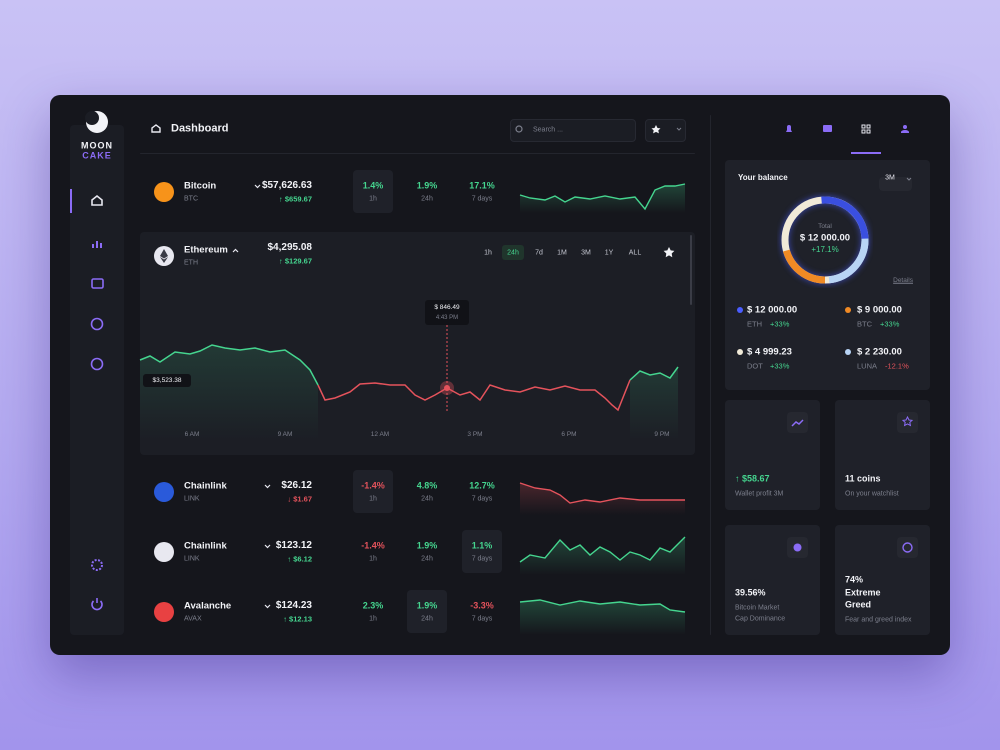 This screenshot has height=750, width=1000. Describe the element at coordinates (92, 118) in the screenshot. I see `logo-moon-shadow` at that location.